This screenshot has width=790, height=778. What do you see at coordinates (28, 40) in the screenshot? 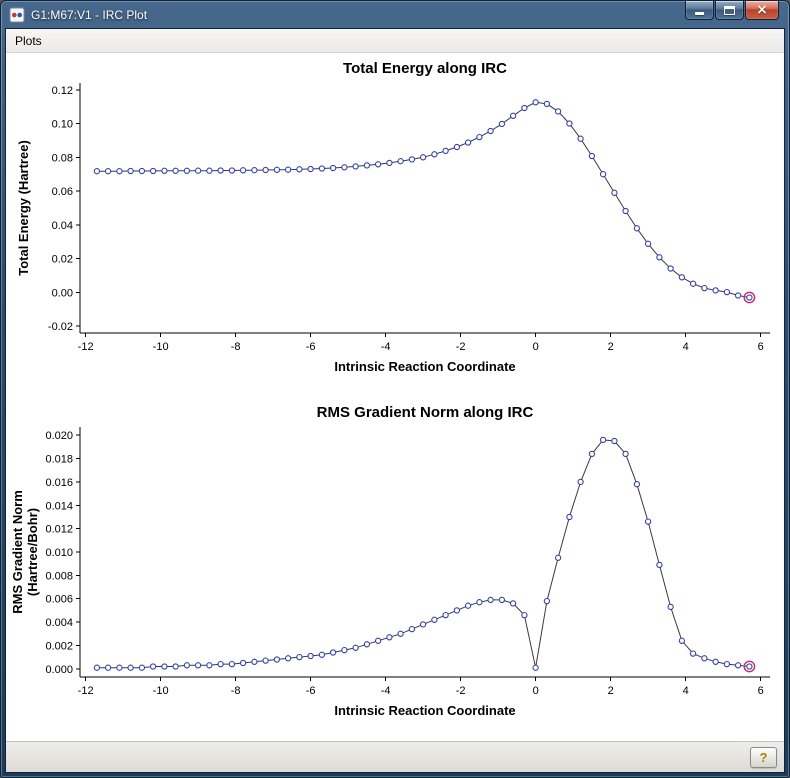
I see `menu-plots: Plots` at bounding box center [28, 40].